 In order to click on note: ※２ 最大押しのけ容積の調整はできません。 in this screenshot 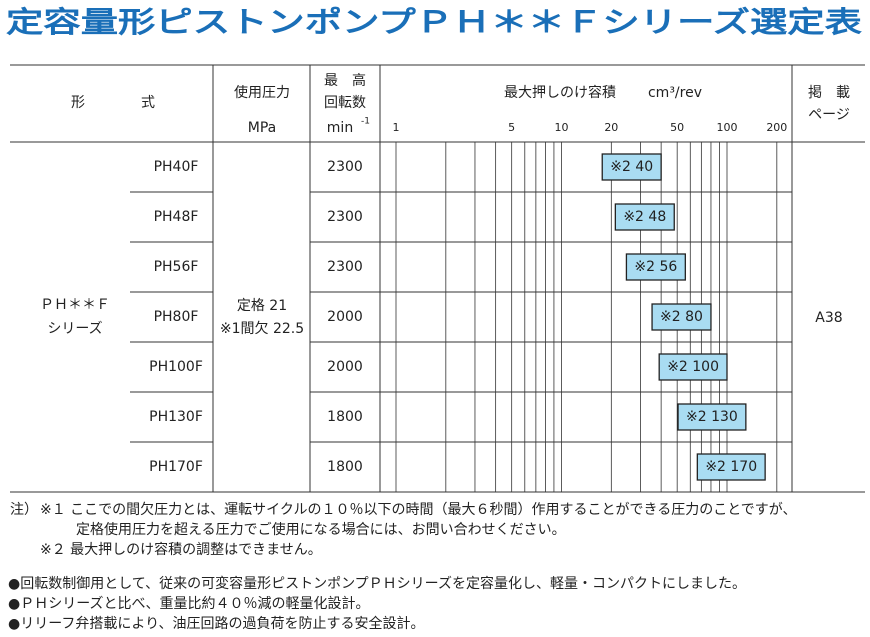, I will do `click(181, 549)`.